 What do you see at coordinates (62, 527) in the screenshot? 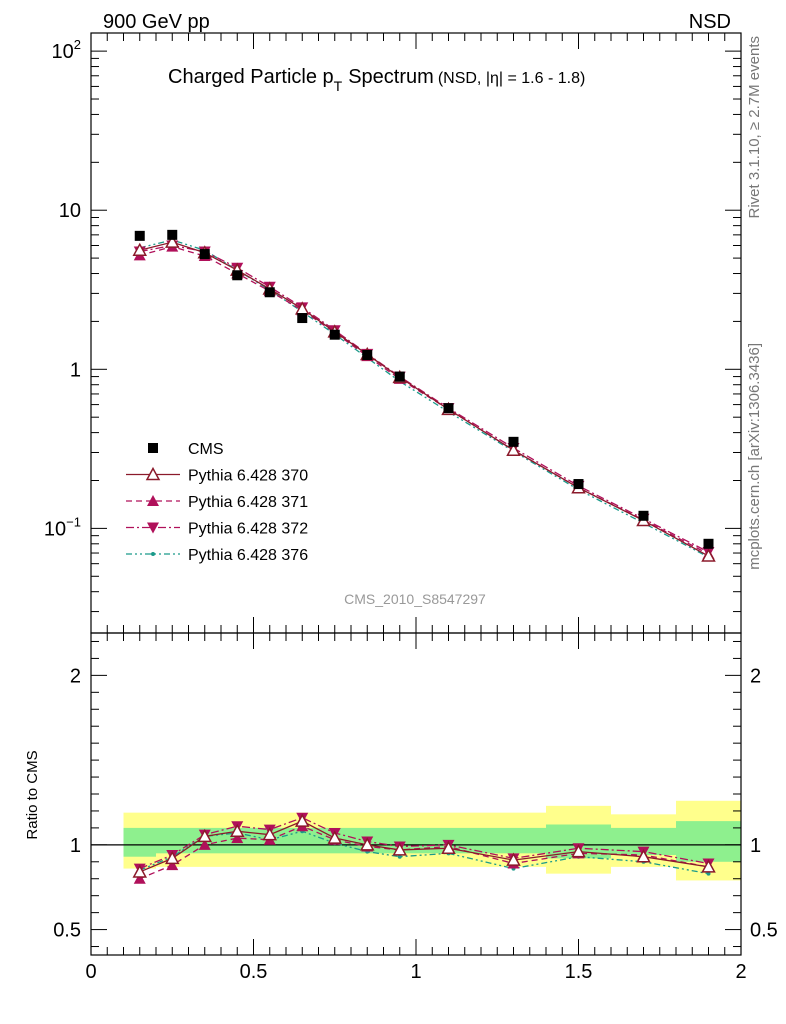
I see `y-tick-label: 10⁻¹` at bounding box center [62, 527].